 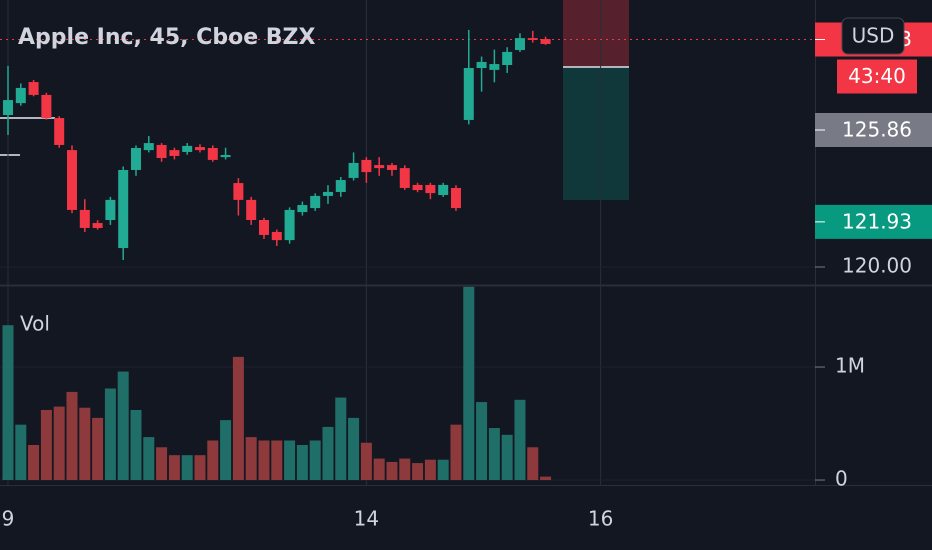 What do you see at coordinates (600, 519) in the screenshot?
I see `x-tick-label: 16` at bounding box center [600, 519].